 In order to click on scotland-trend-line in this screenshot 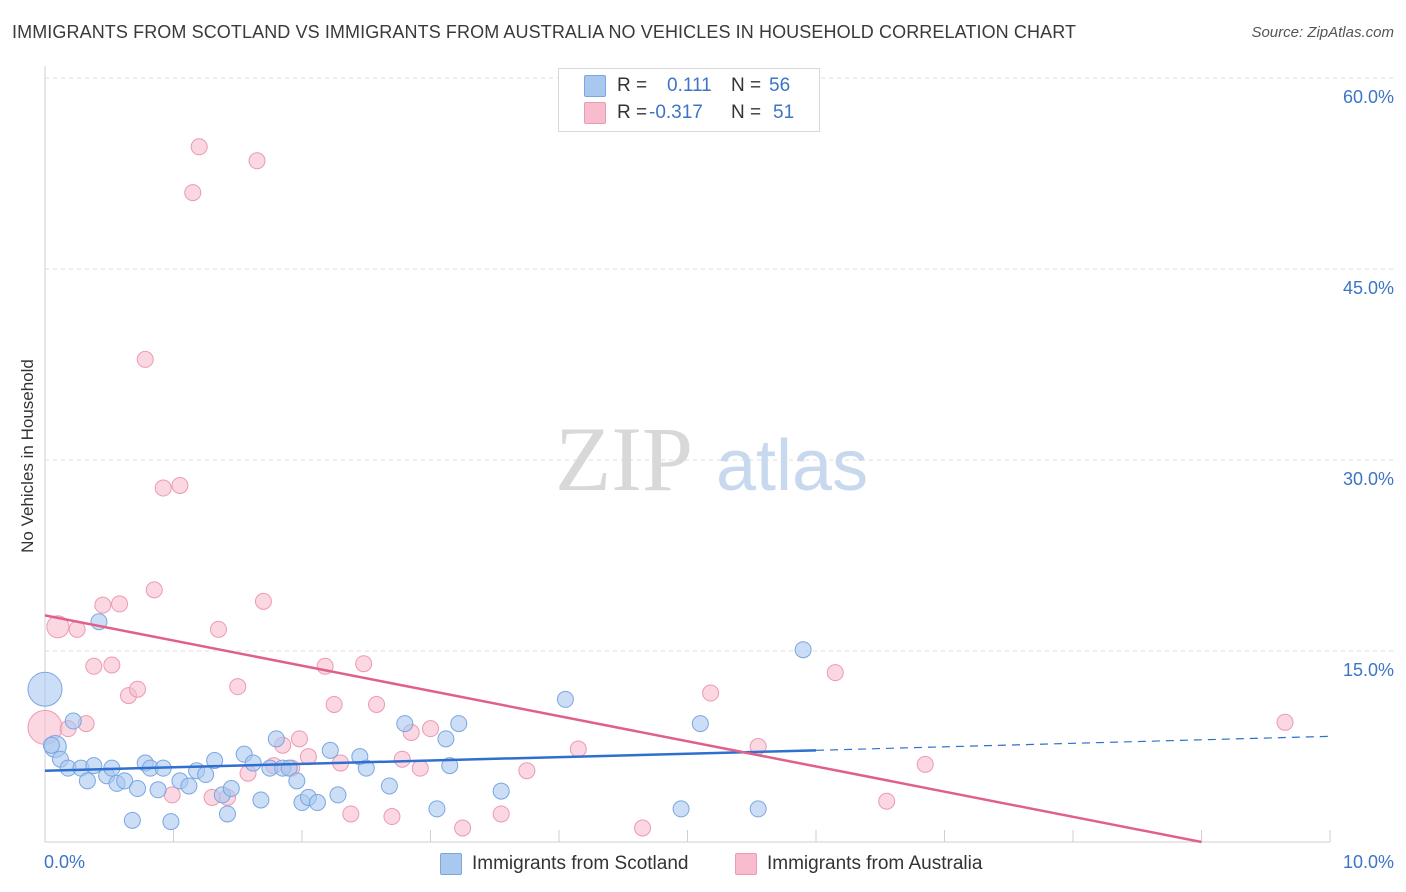, I will do `click(430, 760)`.